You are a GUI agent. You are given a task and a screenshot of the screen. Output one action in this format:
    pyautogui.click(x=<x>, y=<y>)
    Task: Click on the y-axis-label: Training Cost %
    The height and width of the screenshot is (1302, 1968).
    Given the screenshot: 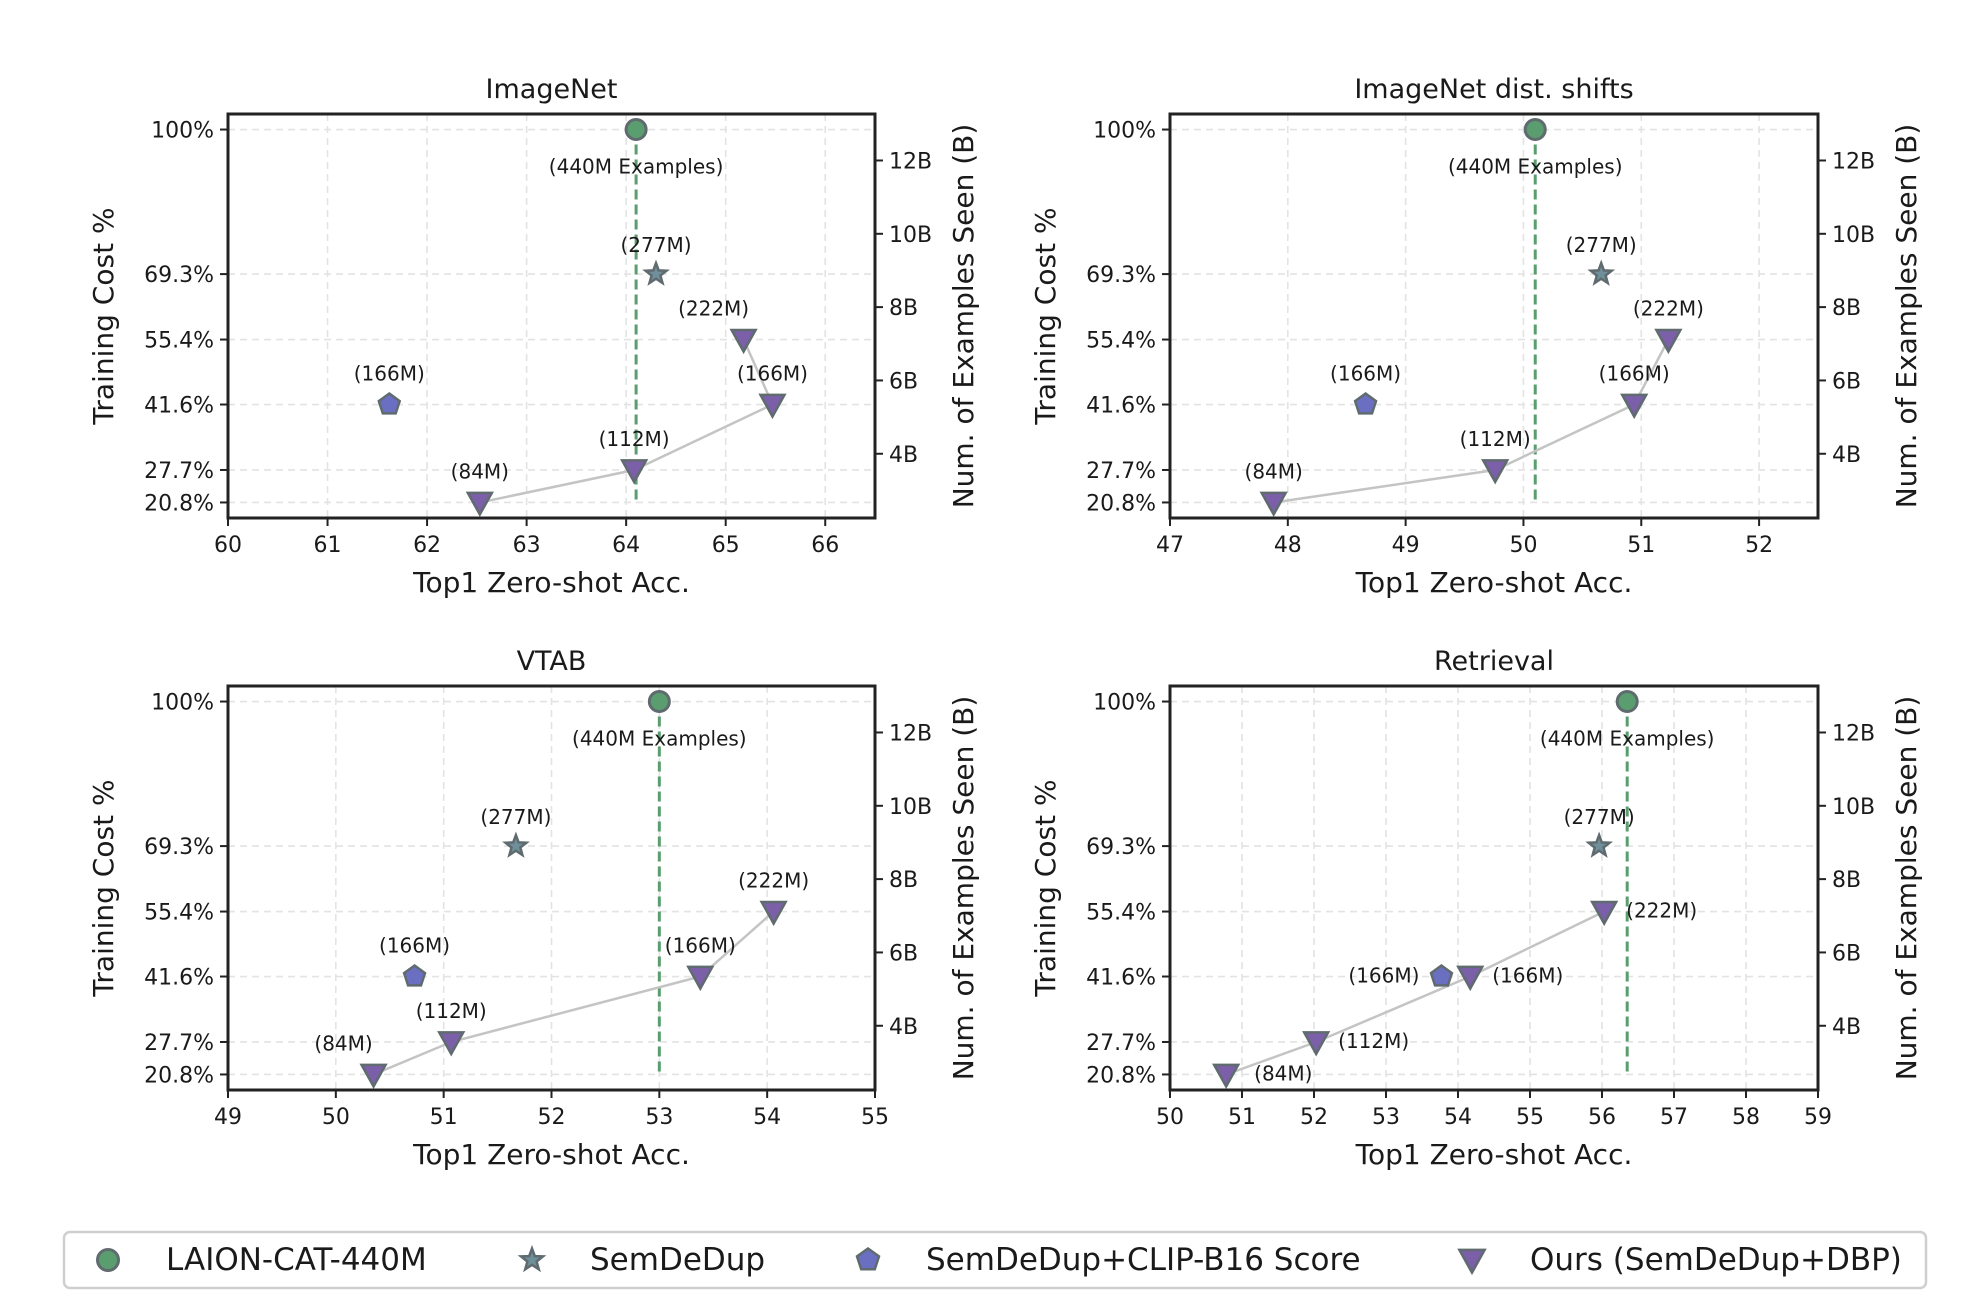 What is the action you would take?
    pyautogui.click(x=1045, y=888)
    